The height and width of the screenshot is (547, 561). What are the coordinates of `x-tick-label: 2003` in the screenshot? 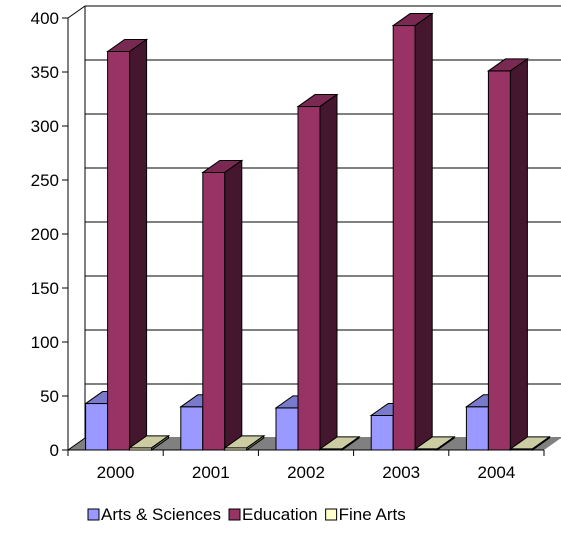 It's located at (401, 472).